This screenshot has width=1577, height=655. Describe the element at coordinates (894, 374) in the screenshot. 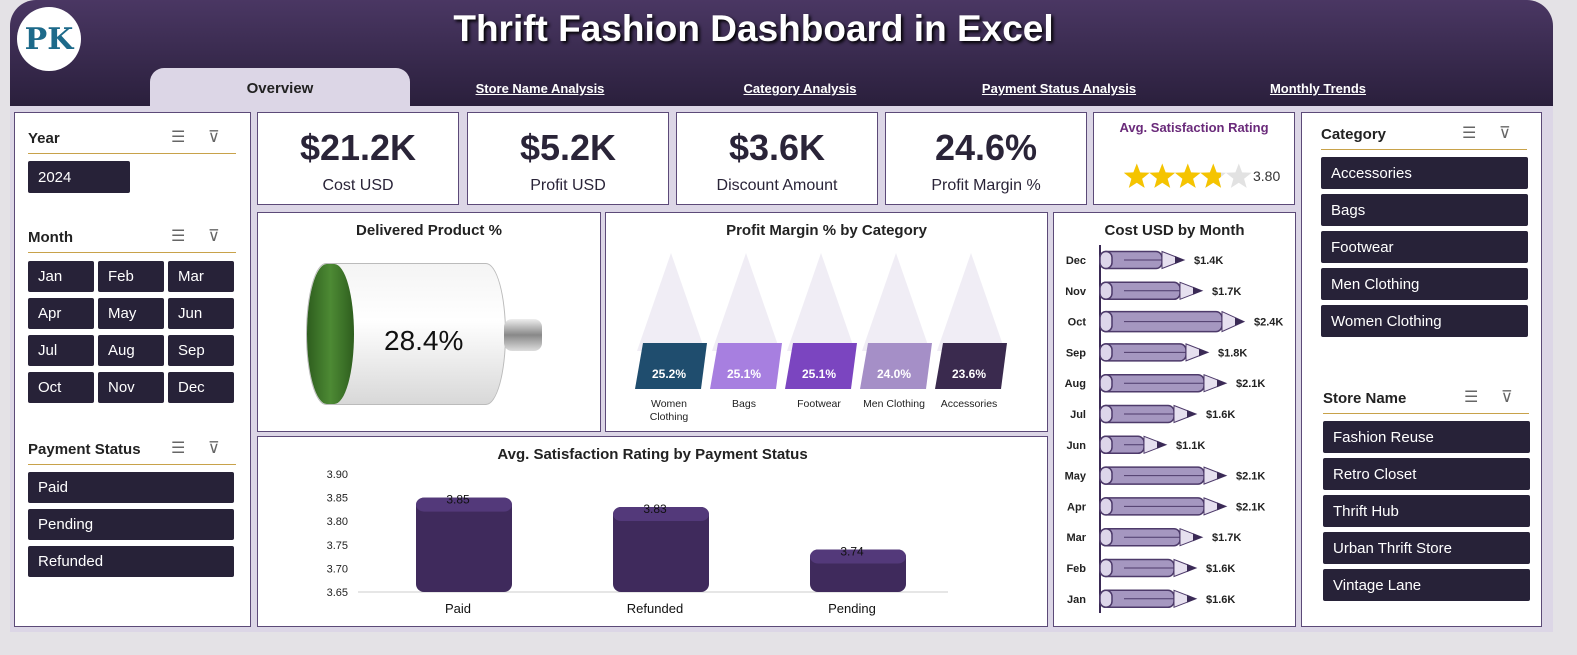

I see `data-label: 24.0%` at that location.